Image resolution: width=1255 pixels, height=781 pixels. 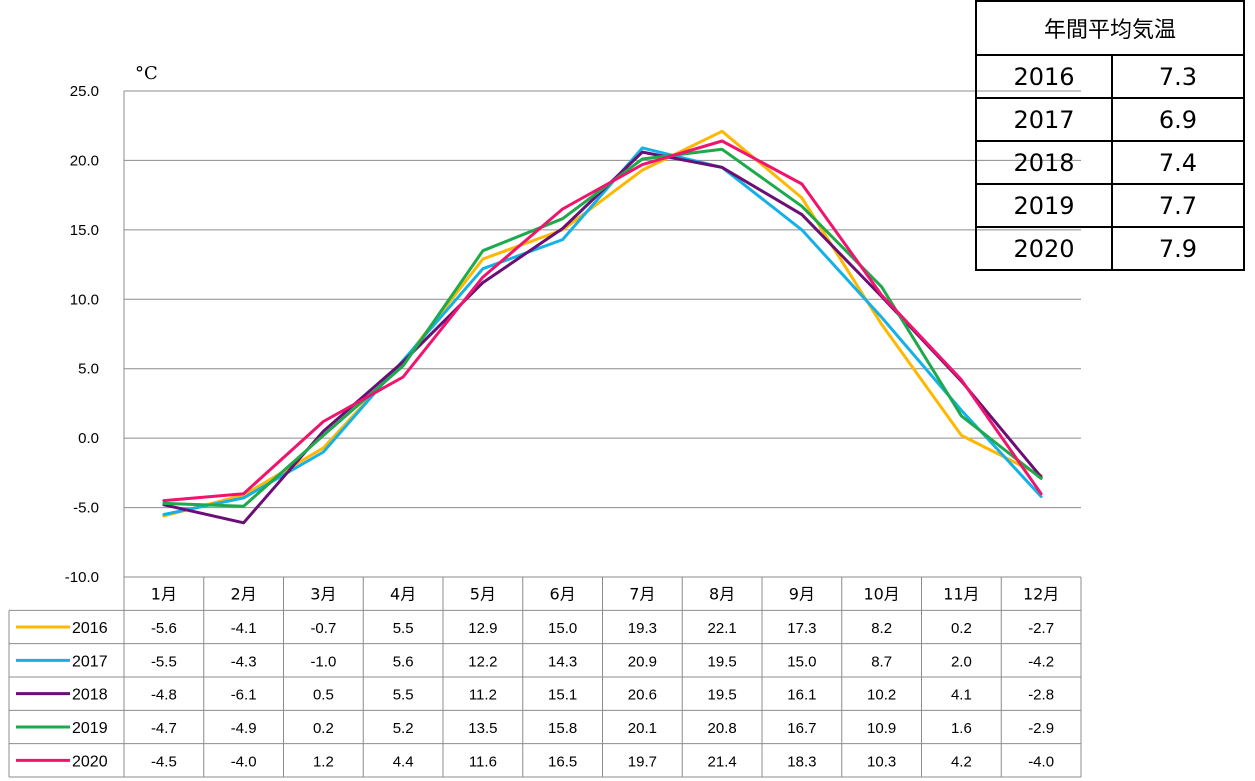 I want to click on table-cell: 4.4, so click(x=403, y=761).